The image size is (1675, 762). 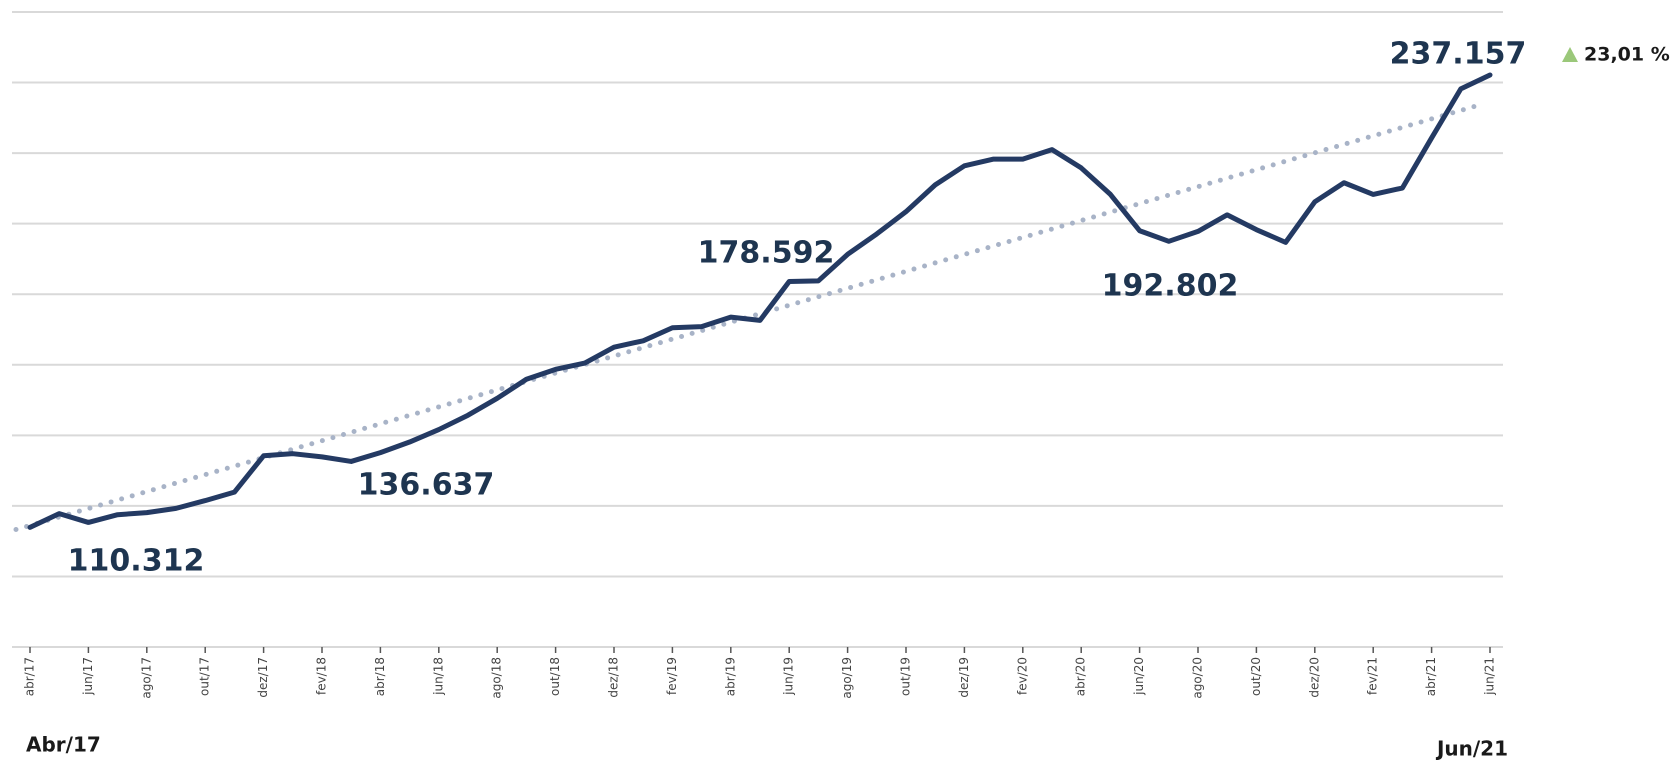 What do you see at coordinates (322, 676) in the screenshot?
I see `x-tick-label: fev/18` at bounding box center [322, 676].